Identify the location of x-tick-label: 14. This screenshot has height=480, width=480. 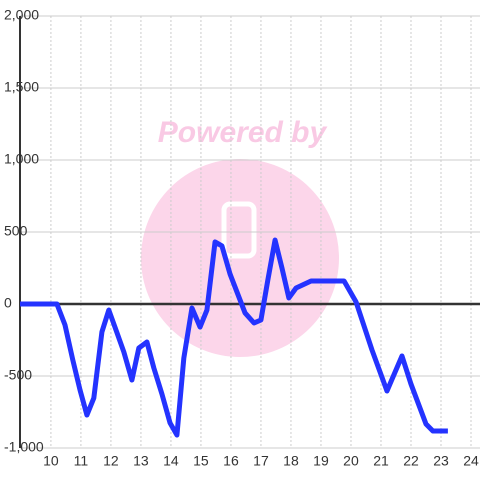
(171, 461).